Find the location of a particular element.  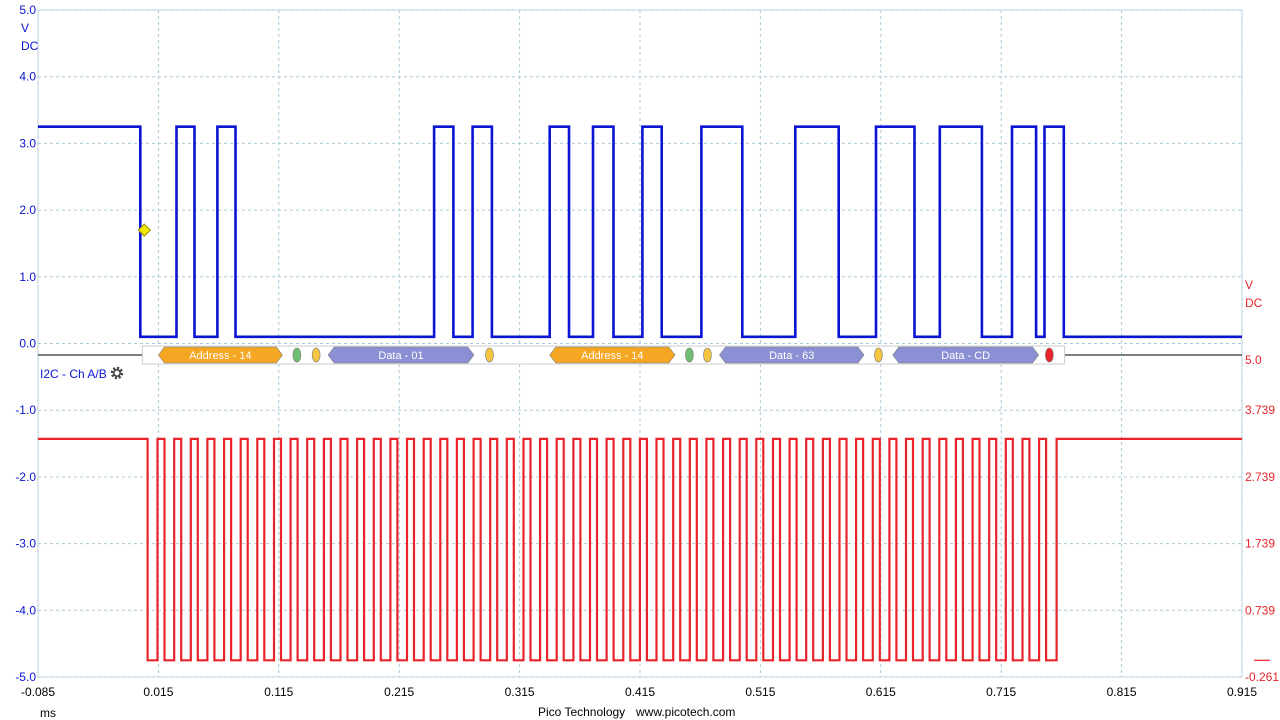

left-tick-label: -2.0 is located at coordinates (25, 477).